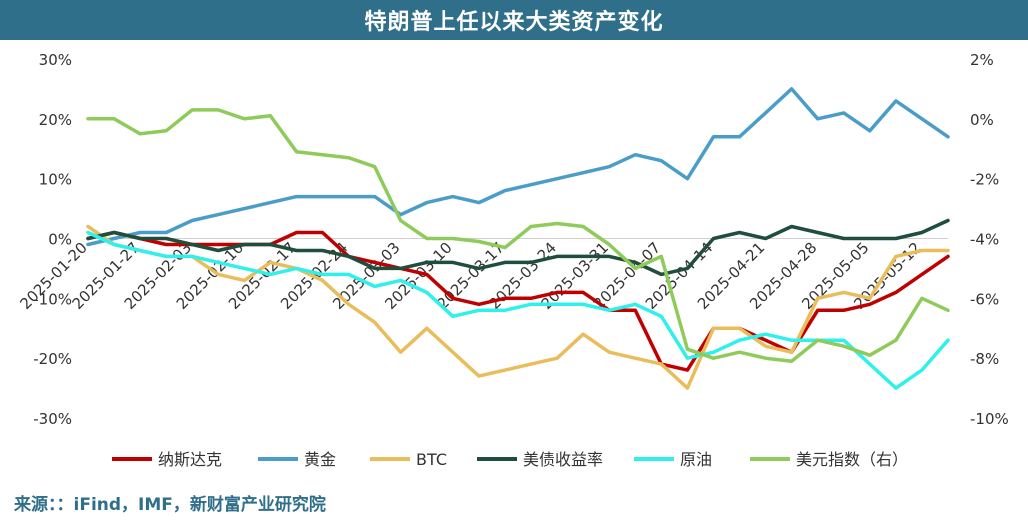 The image size is (1028, 525). I want to click on y-right-tick-label: -10%, so click(989, 419).